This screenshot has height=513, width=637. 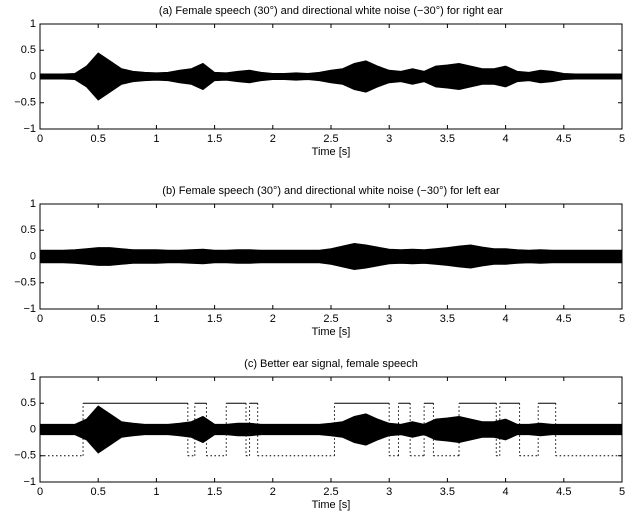 I want to click on chart-title: (c) Better ear signal, female speech, so click(x=331, y=364).